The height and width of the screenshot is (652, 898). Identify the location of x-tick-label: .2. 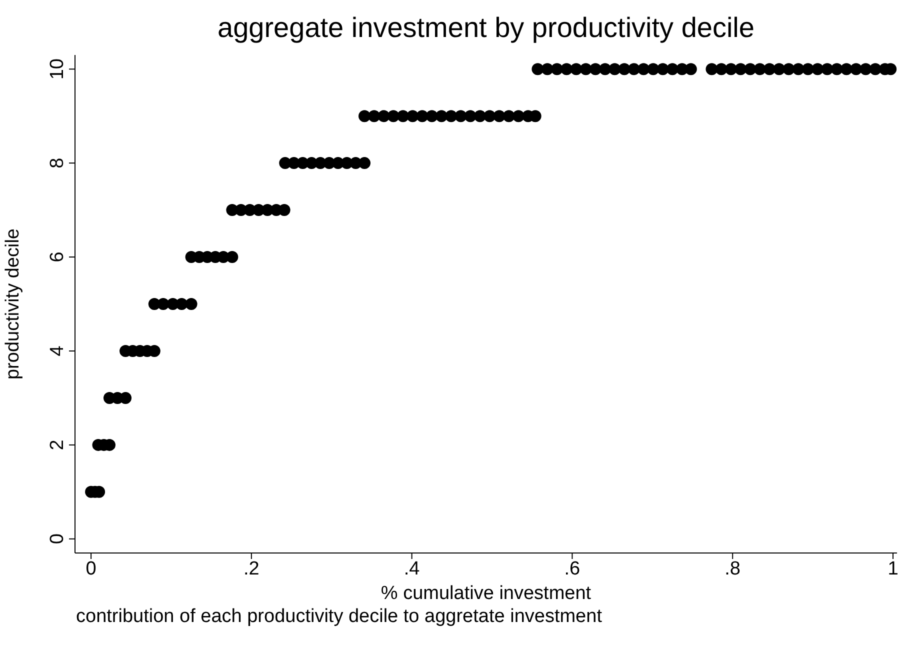
(252, 569).